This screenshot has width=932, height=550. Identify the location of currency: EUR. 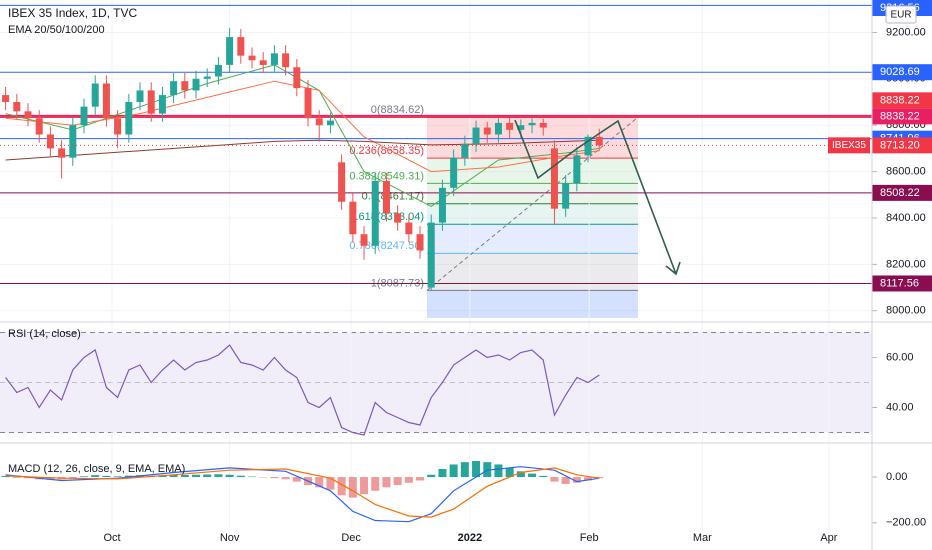
(900, 15).